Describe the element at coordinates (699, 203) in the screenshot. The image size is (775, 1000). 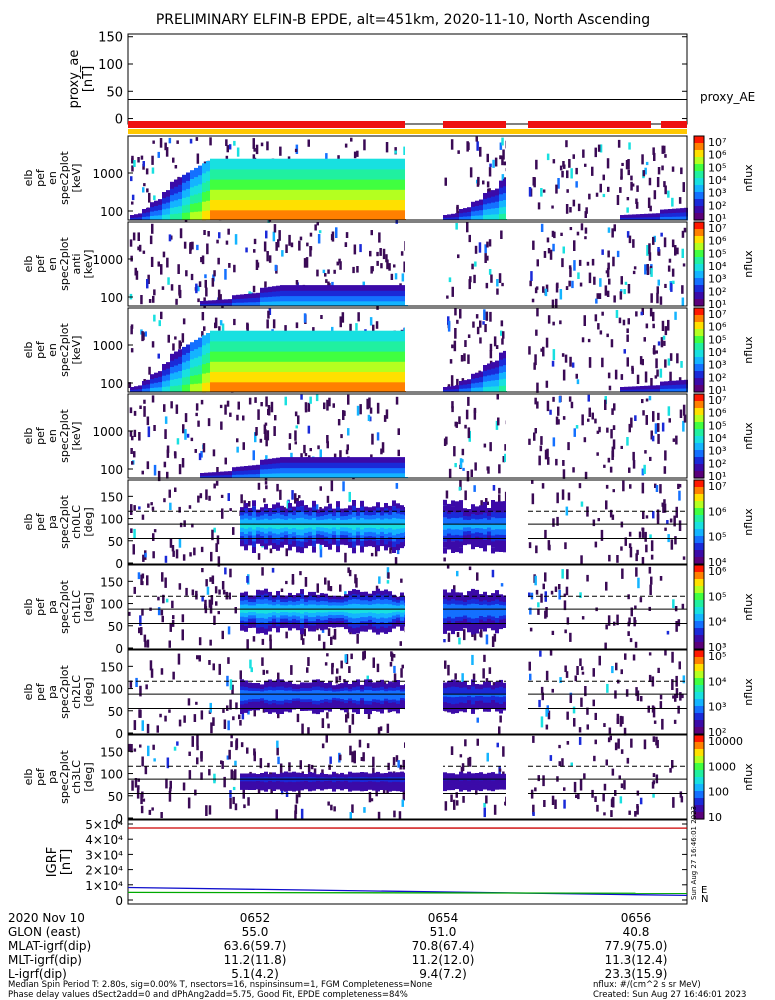
I see `en-omni-colorbar-cell` at that location.